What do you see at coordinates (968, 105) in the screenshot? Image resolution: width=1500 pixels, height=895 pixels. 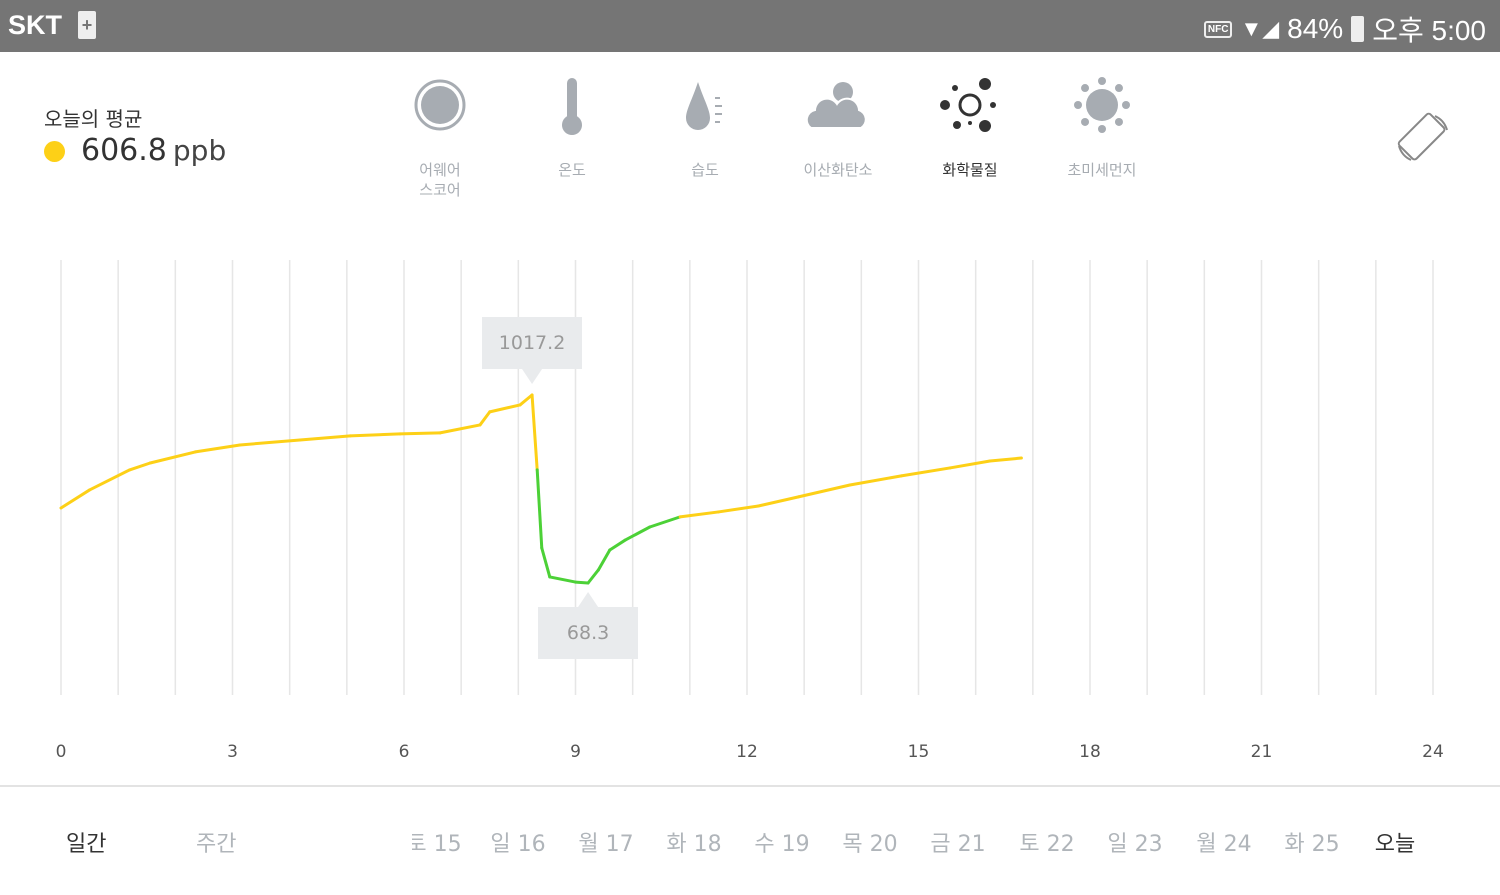 I see `chemical-dots-icon` at bounding box center [968, 105].